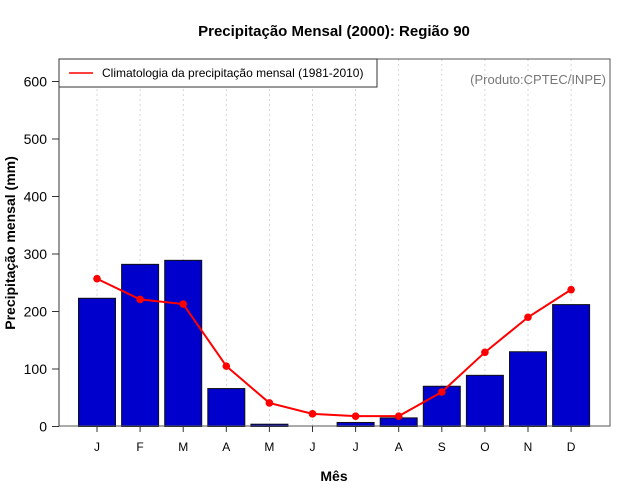 The width and height of the screenshot is (640, 500). What do you see at coordinates (571, 447) in the screenshot?
I see `x-tick-label: D` at bounding box center [571, 447].